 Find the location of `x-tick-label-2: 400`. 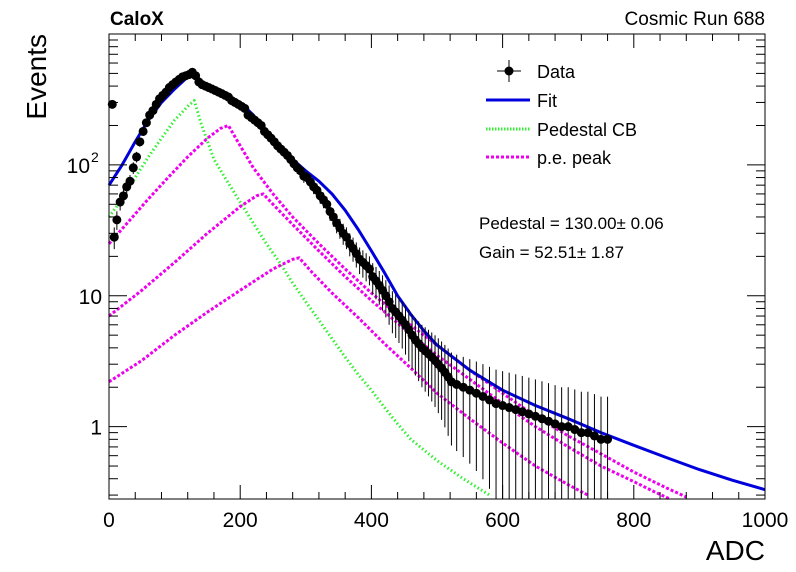

x-tick-label-2: 400 is located at coordinates (371, 520).